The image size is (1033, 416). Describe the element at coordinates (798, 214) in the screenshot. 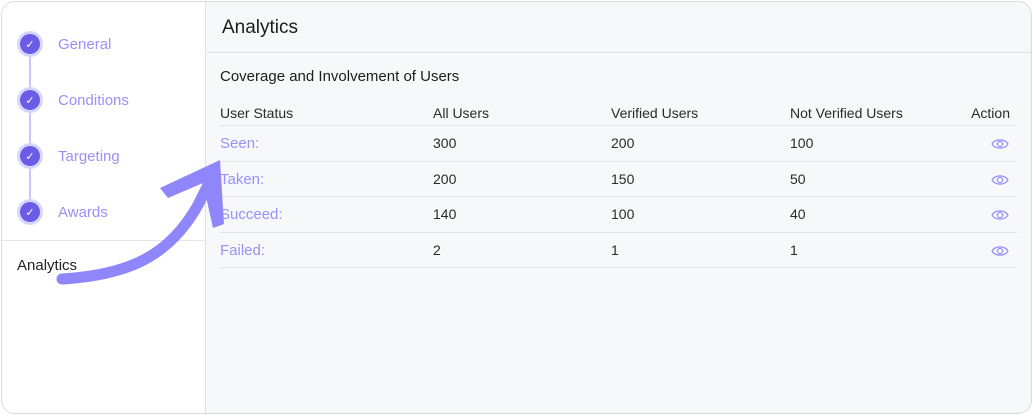

I see `not-verified-users-value: 40` at that location.